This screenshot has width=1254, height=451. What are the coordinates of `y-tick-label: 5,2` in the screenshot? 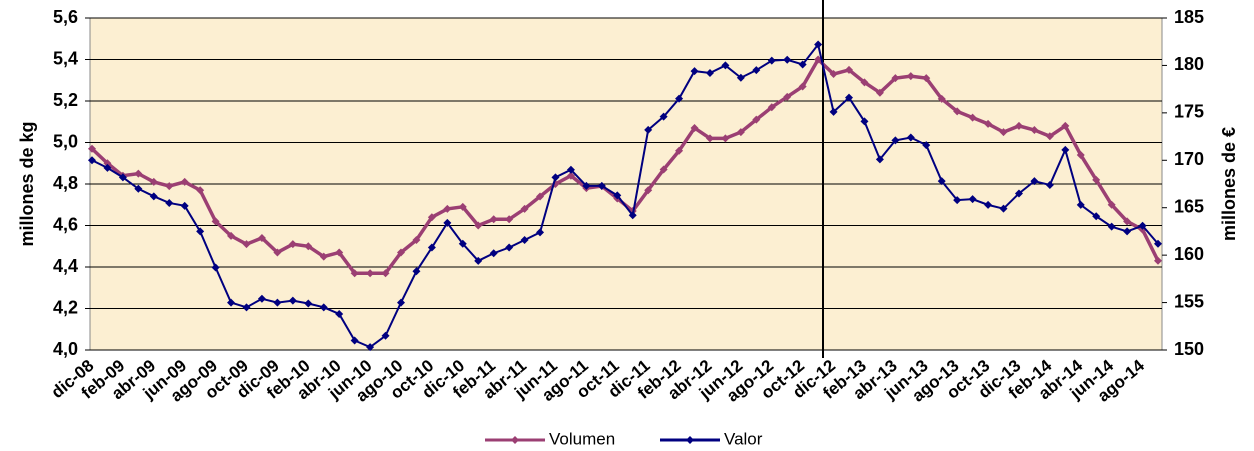 It's located at (65, 100).